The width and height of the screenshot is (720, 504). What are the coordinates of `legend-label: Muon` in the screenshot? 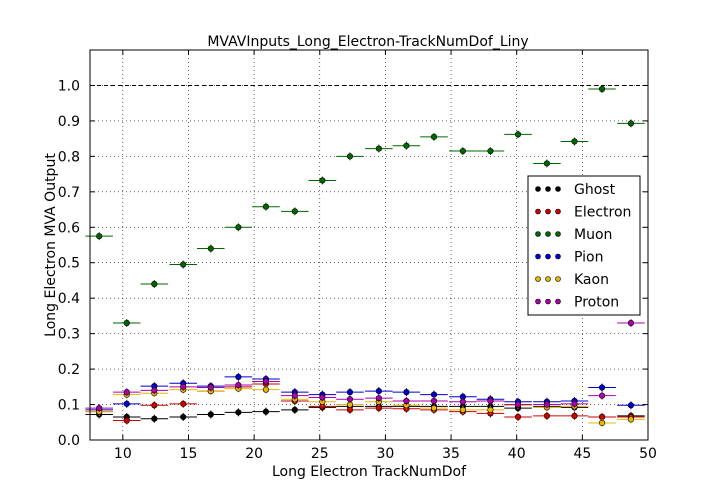 It's located at (593, 235).